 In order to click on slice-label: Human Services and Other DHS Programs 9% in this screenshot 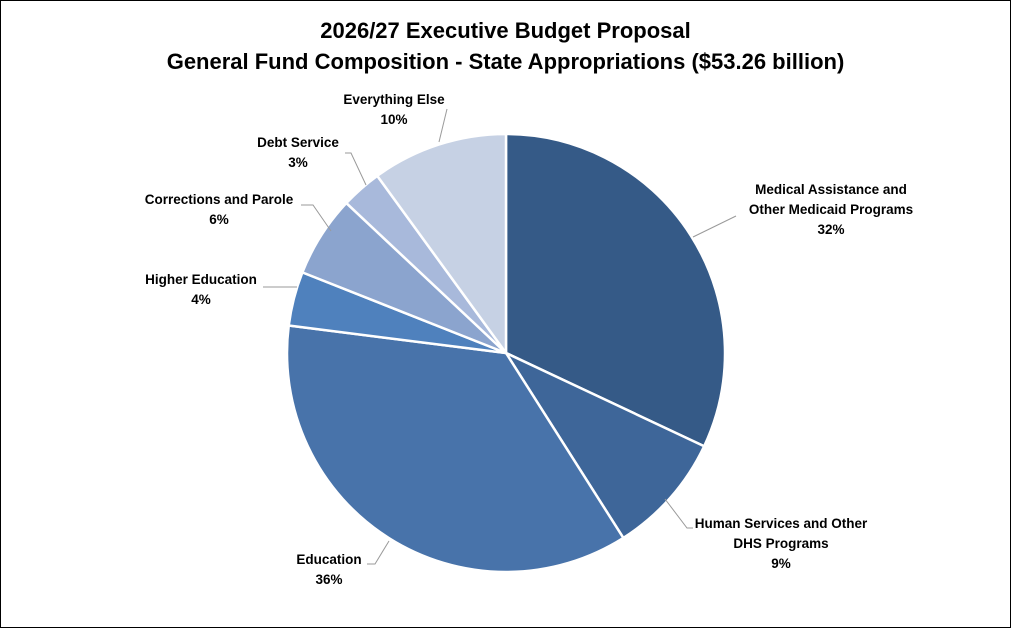, I will do `click(781, 543)`.